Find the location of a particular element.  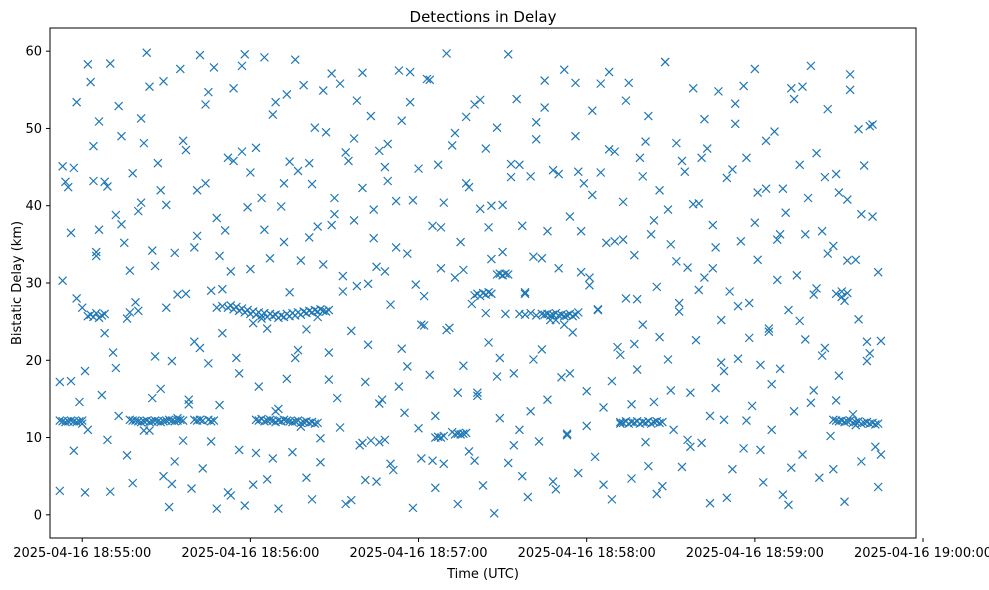

y-tick-label: 30 is located at coordinates (33, 284).